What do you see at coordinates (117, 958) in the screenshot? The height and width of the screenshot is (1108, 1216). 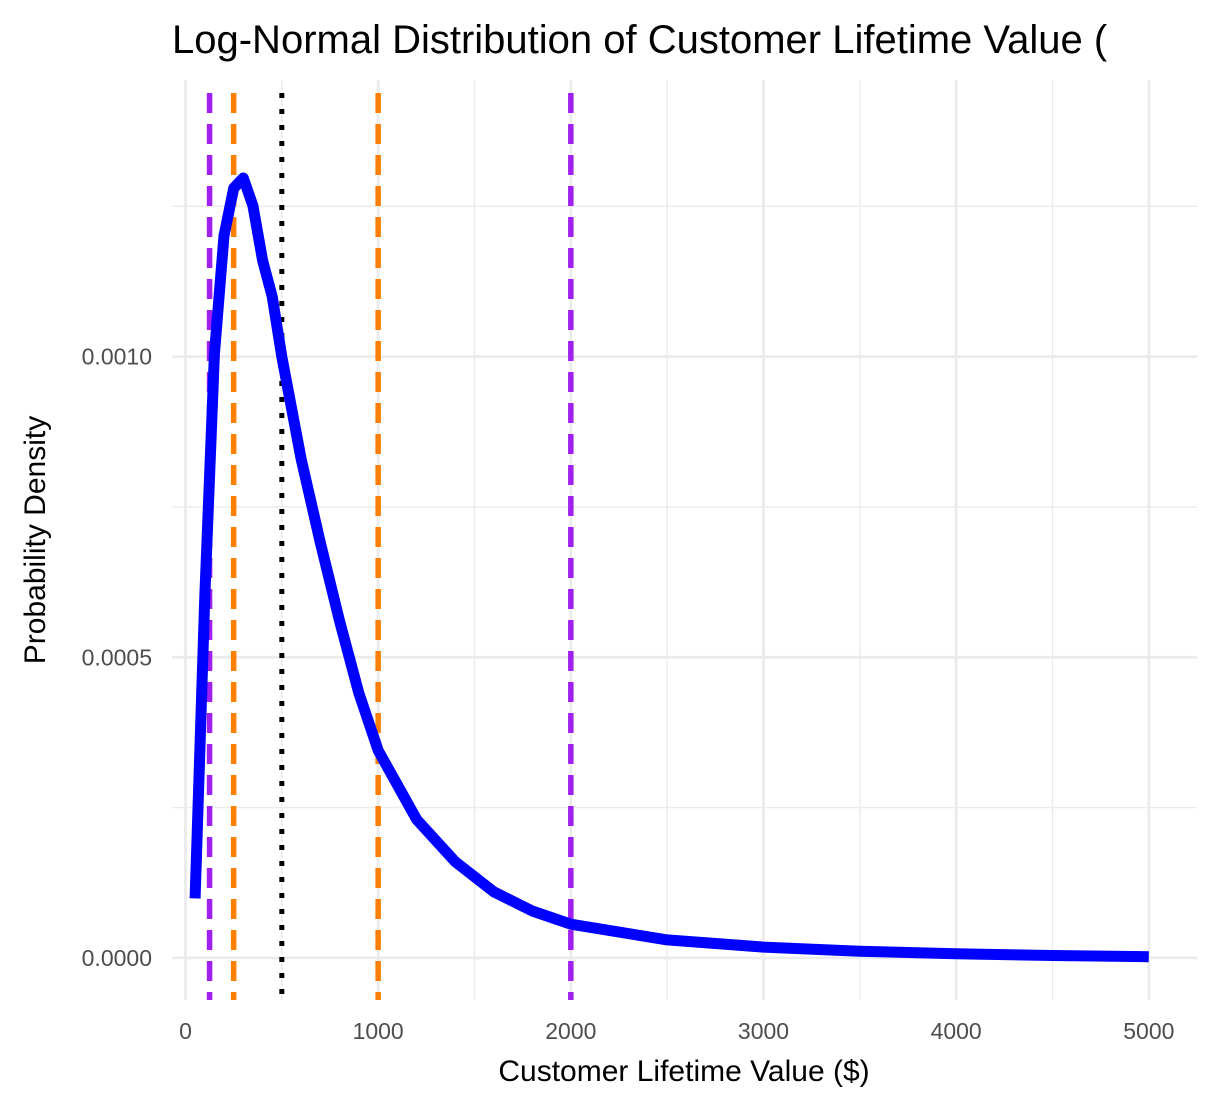 I see `y-tick-label: 0.0000` at bounding box center [117, 958].